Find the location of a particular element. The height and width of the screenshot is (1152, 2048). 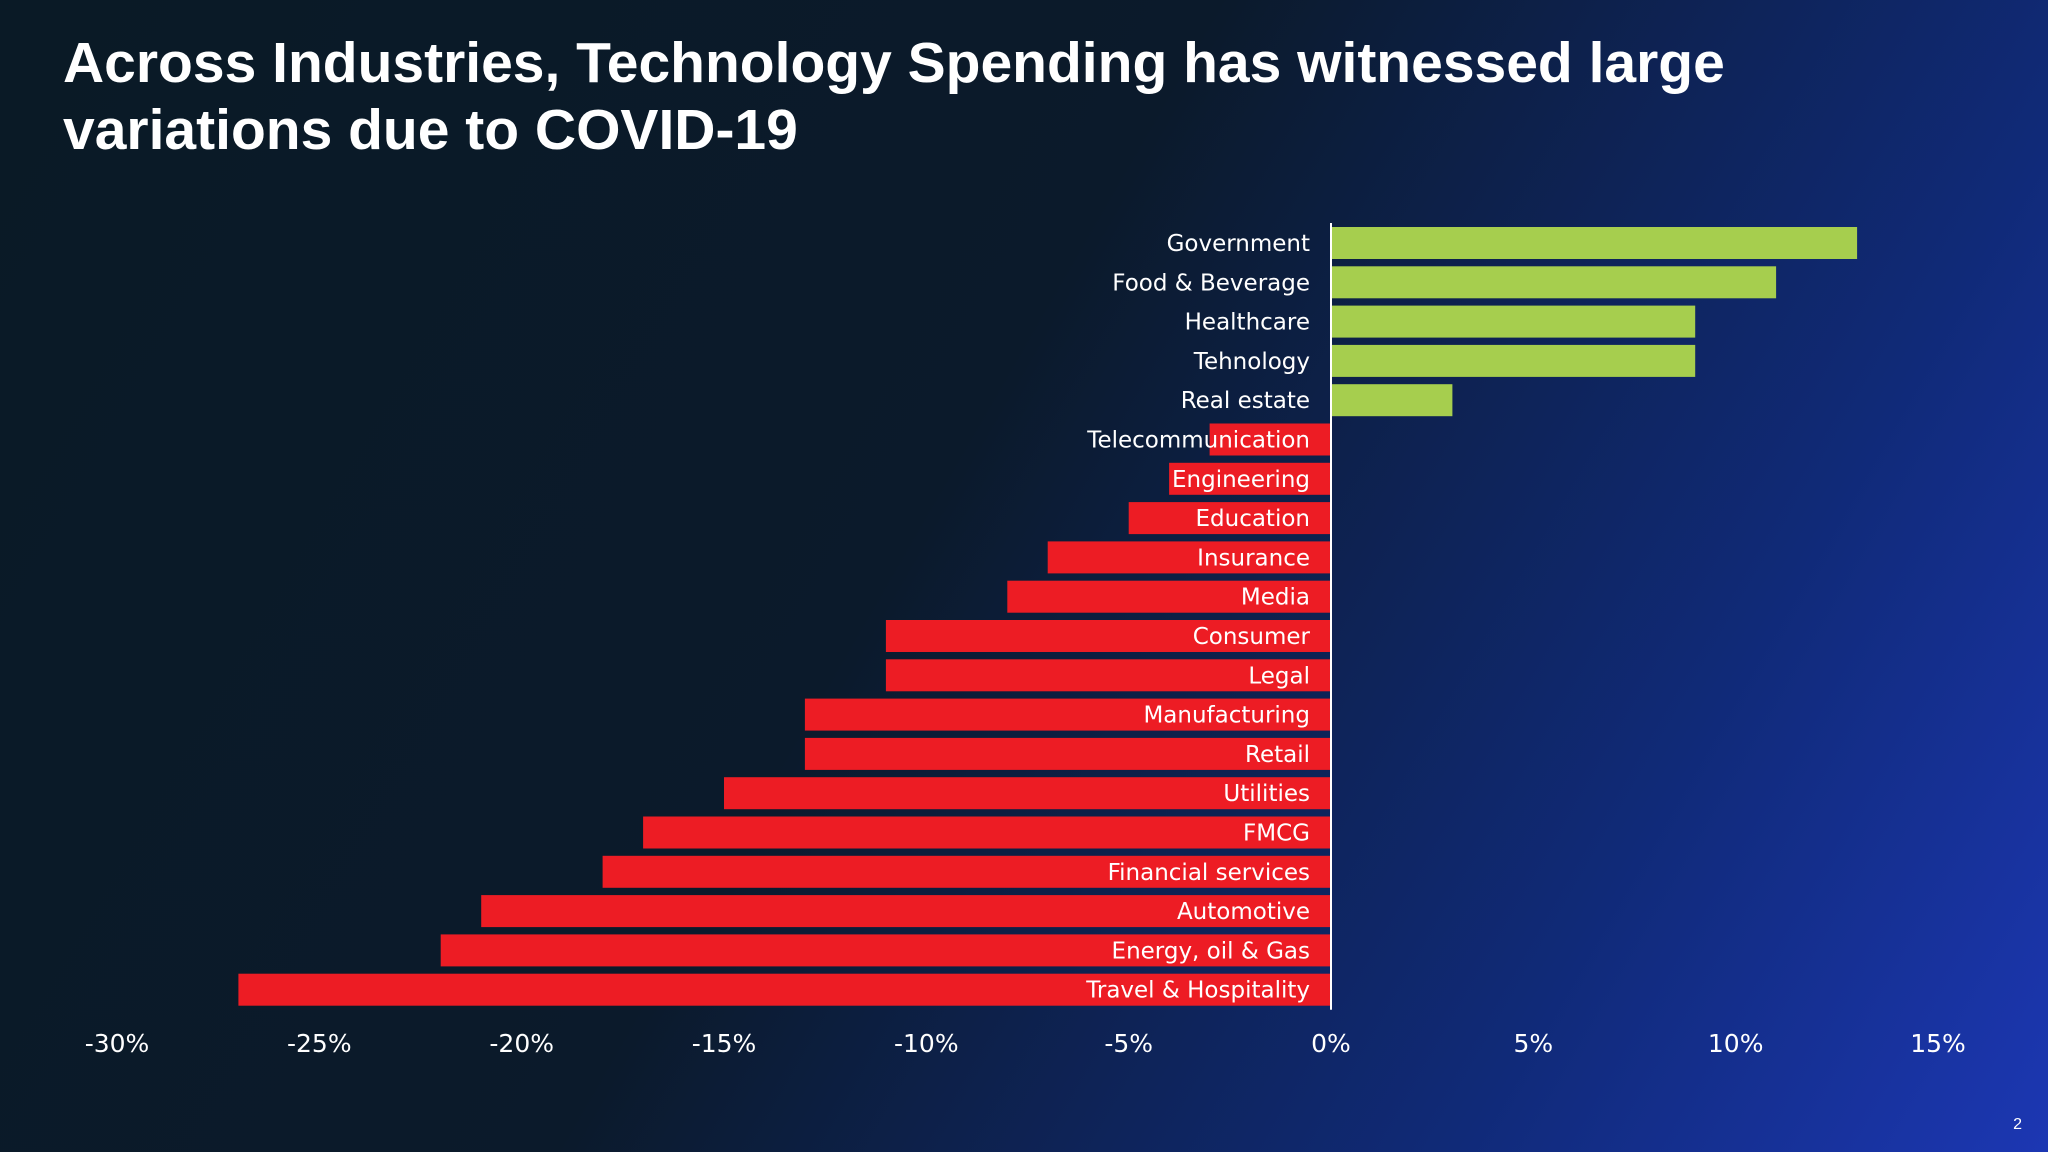

category-label: FMCG is located at coordinates (1276, 834).